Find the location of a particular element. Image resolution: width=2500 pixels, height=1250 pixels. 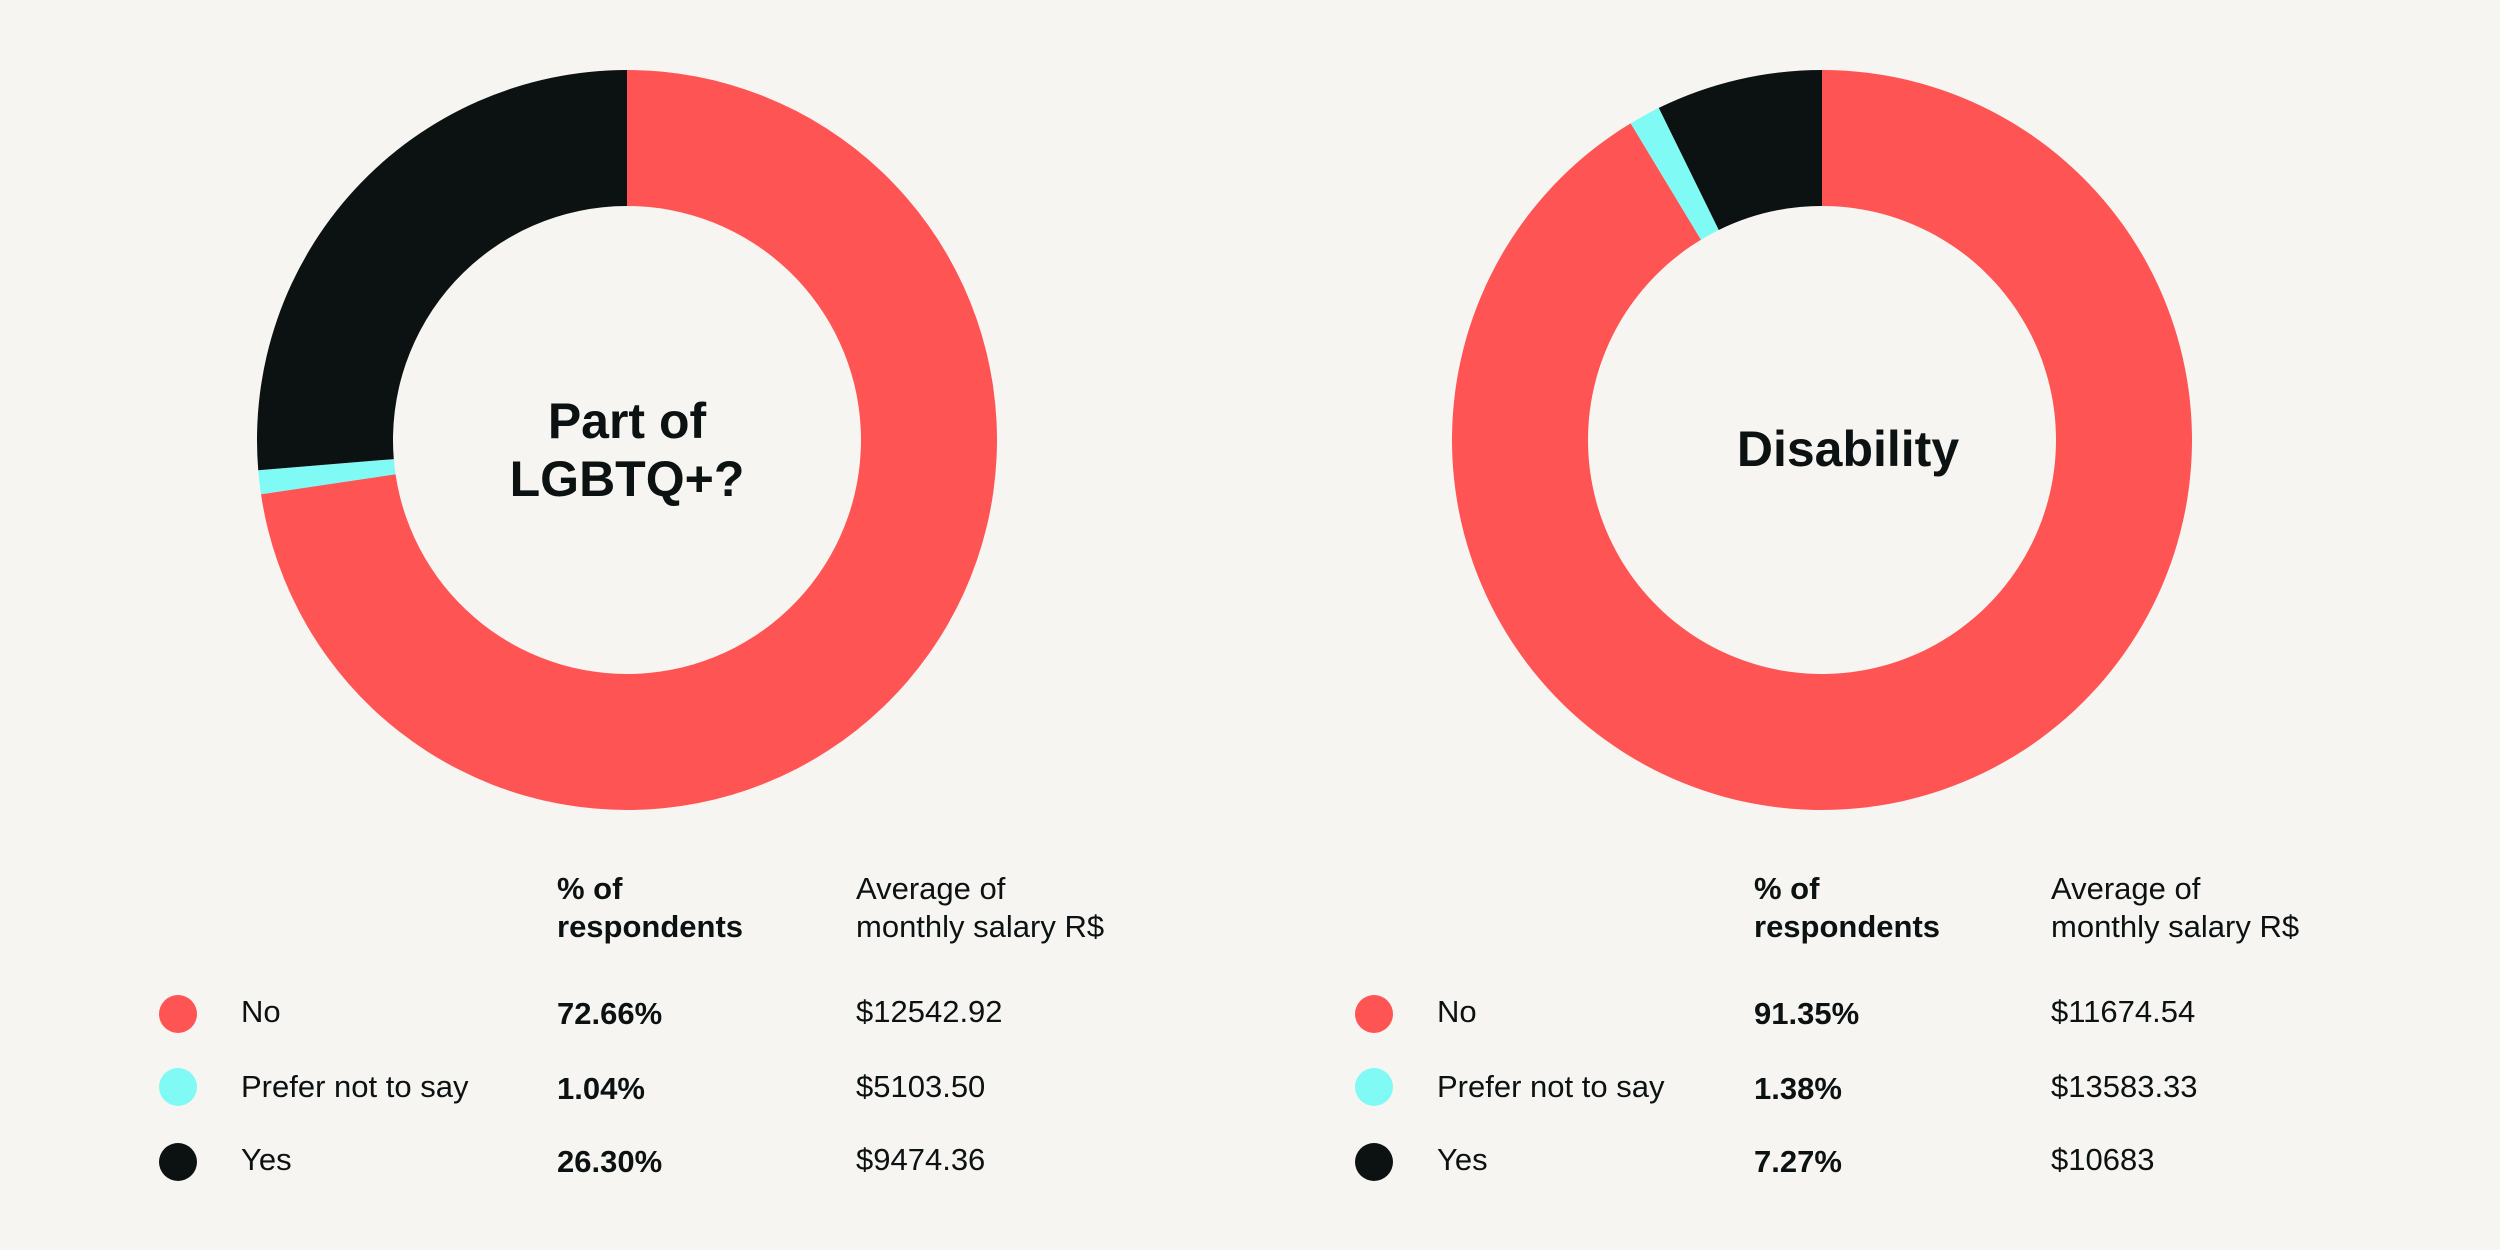

lgbtq-pct-prefer: 1.04% is located at coordinates (601, 1088).